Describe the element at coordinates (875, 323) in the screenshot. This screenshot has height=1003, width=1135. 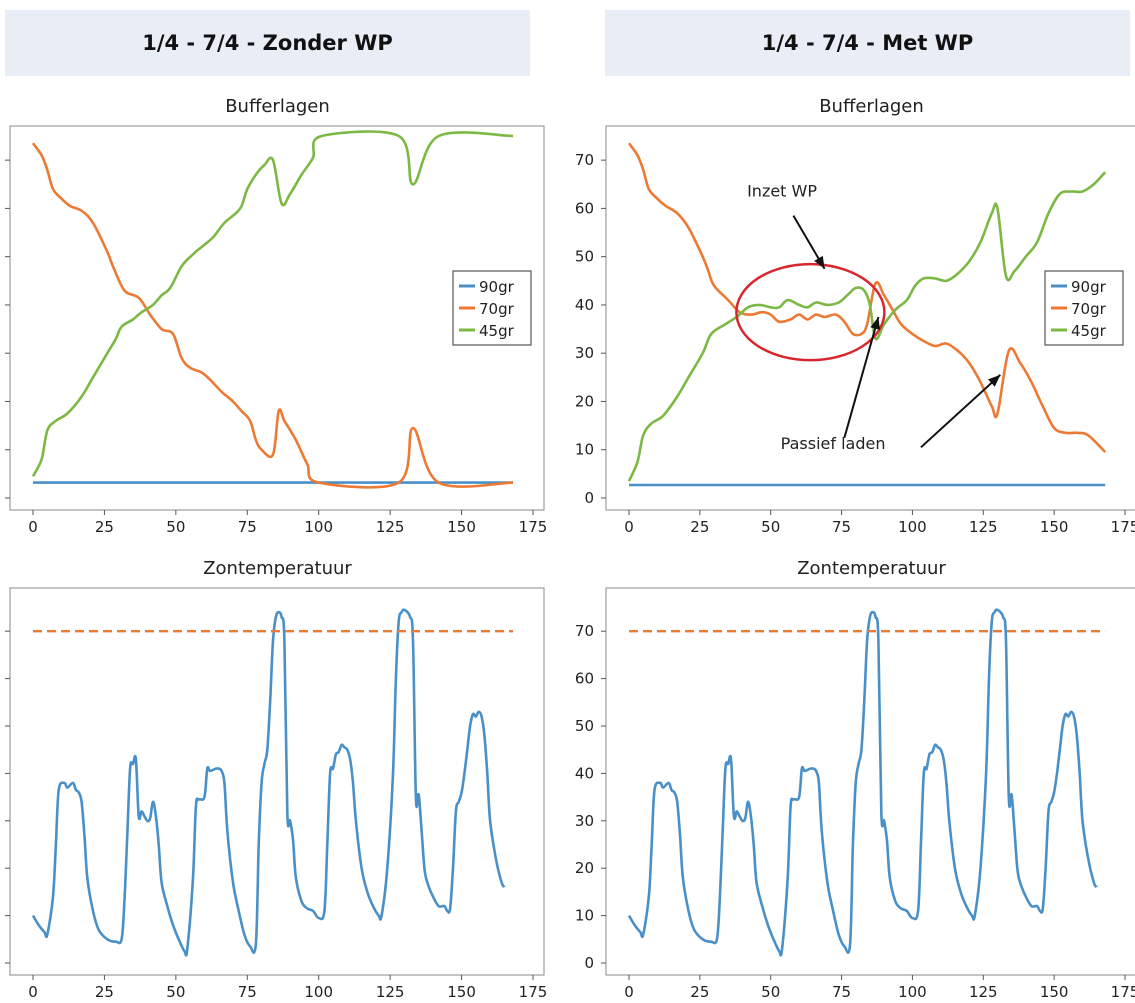
I see `arrow-passief-laden-1-head` at that location.